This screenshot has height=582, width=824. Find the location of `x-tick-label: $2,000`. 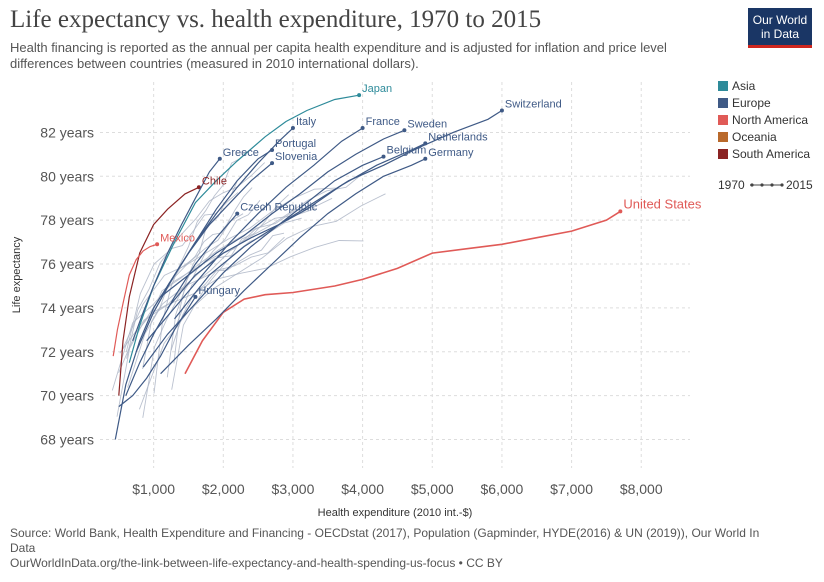

x-tick-label: $2,000 is located at coordinates (223, 489).